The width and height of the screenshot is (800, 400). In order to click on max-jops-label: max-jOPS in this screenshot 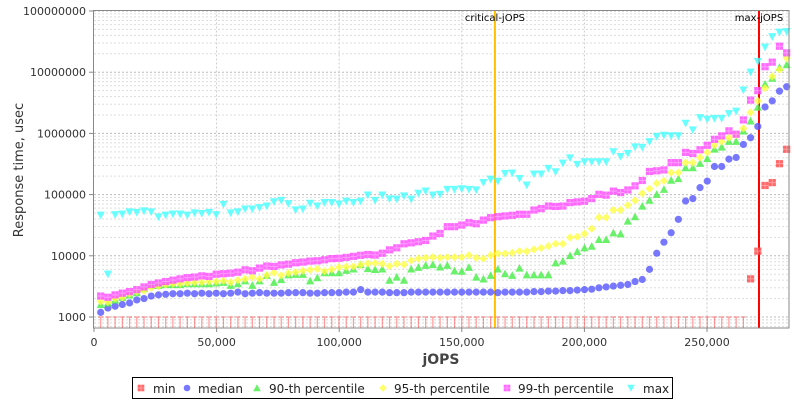, I will do `click(759, 18)`.